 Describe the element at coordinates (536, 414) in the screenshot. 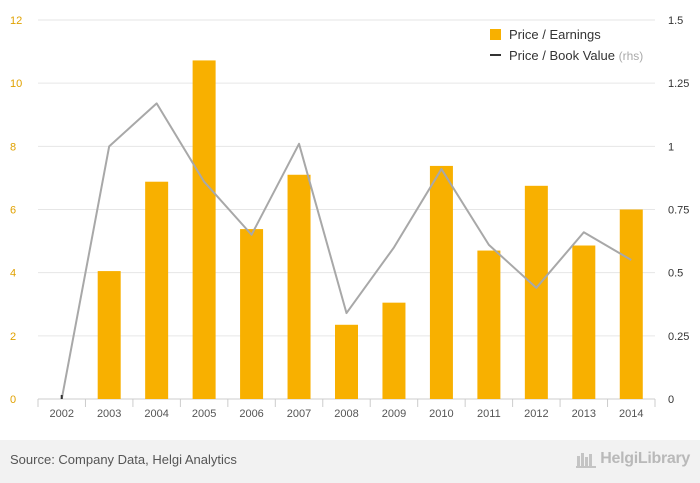

I see `x-tick-label: 2012` at that location.